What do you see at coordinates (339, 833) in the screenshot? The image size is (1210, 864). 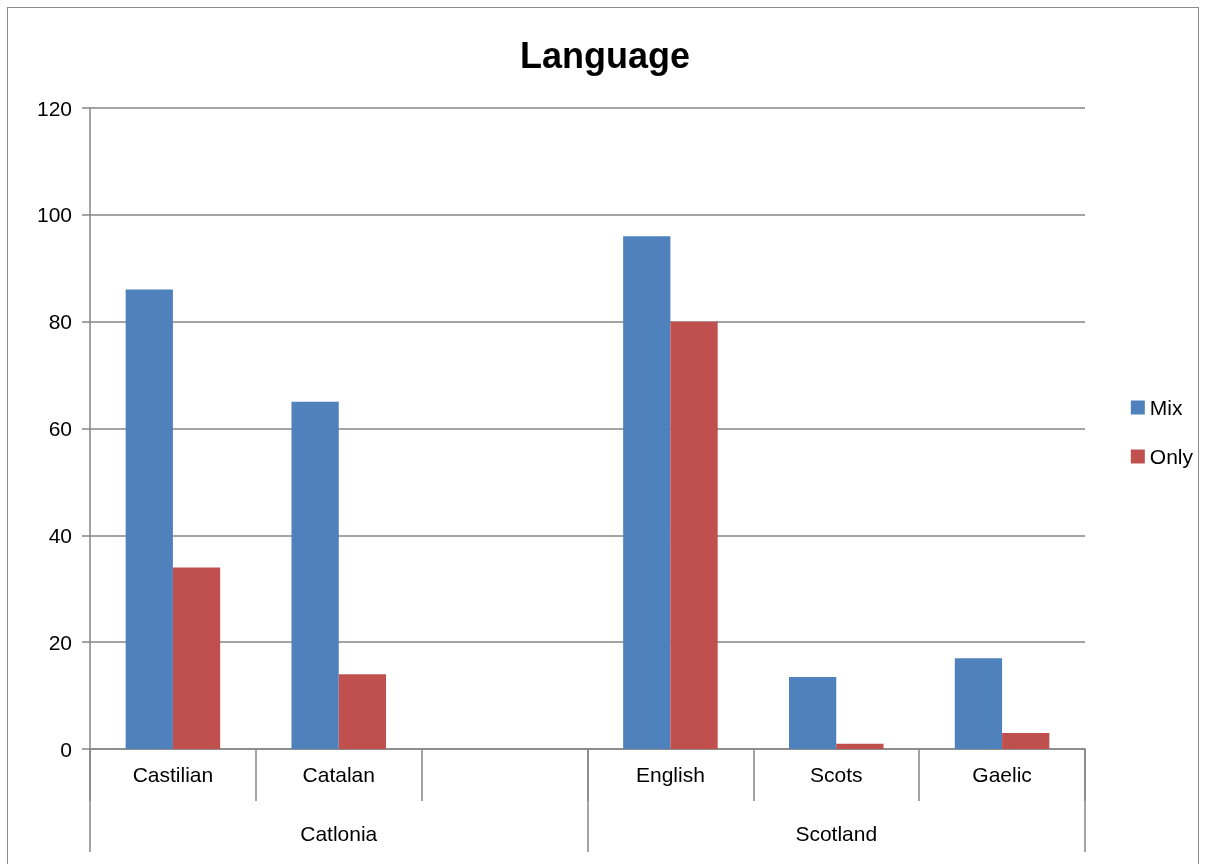 I see `text: Catlonia` at bounding box center [339, 833].